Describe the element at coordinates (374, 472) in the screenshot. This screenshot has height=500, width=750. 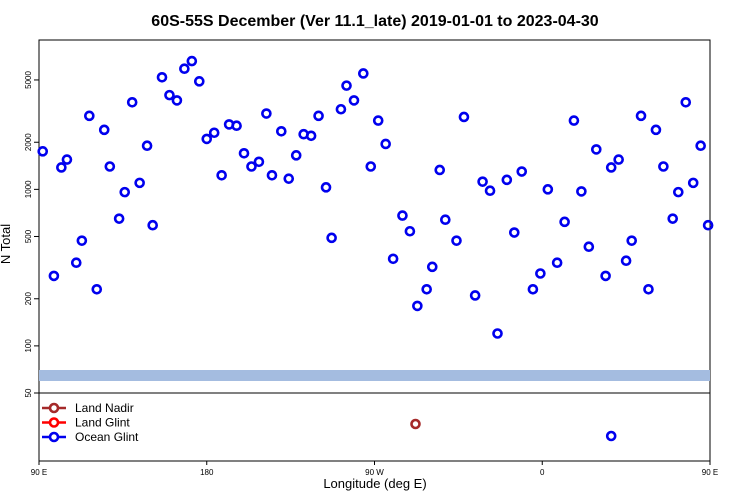
I see `x-tick-label: 90 W` at that location.